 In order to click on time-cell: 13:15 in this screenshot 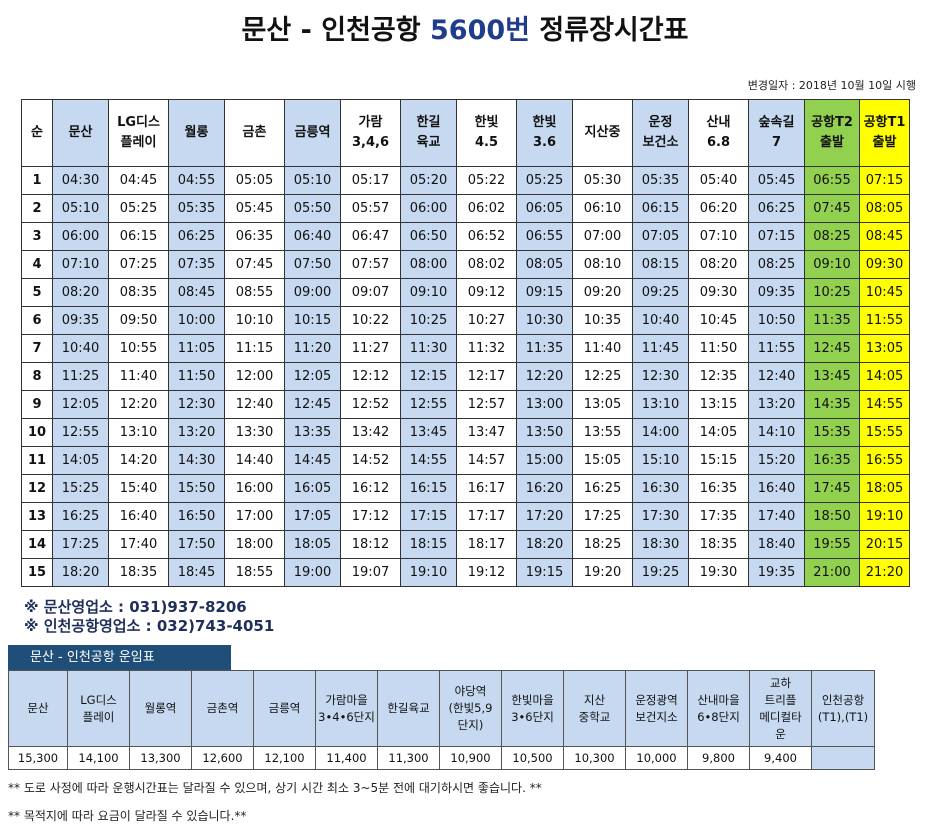, I will do `click(718, 404)`.